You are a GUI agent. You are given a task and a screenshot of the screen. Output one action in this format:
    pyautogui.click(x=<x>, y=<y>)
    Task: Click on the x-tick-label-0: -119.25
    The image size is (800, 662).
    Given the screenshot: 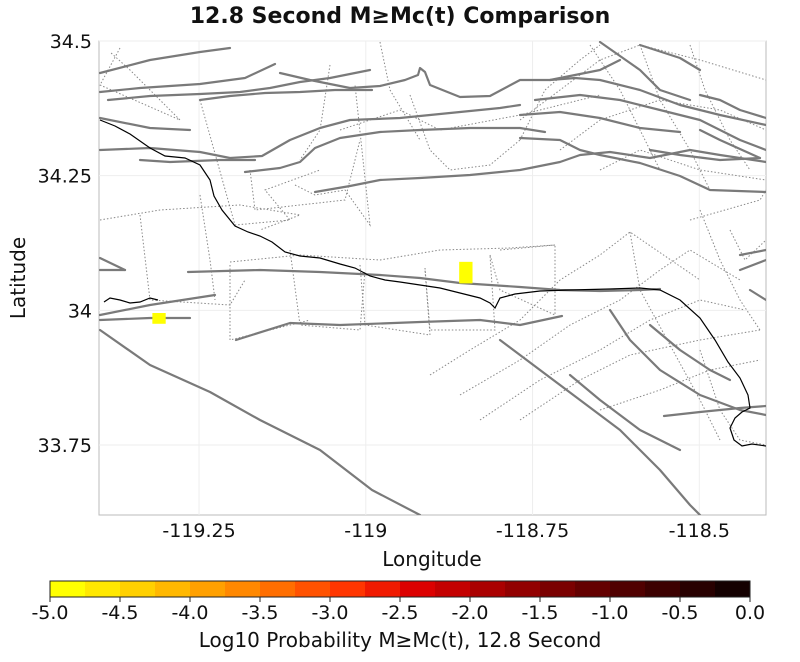 What is the action you would take?
    pyautogui.click(x=198, y=531)
    